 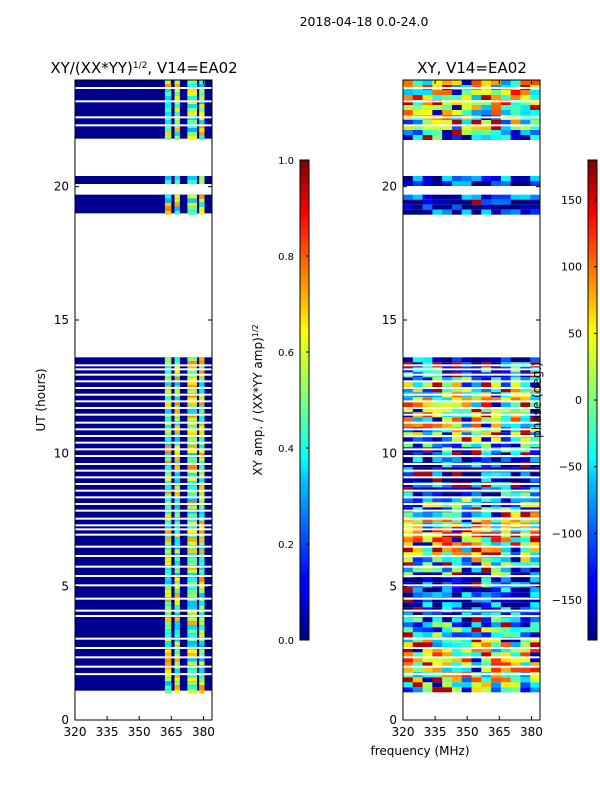 What do you see at coordinates (203, 732) in the screenshot?
I see `xtick-label: 380` at bounding box center [203, 732].